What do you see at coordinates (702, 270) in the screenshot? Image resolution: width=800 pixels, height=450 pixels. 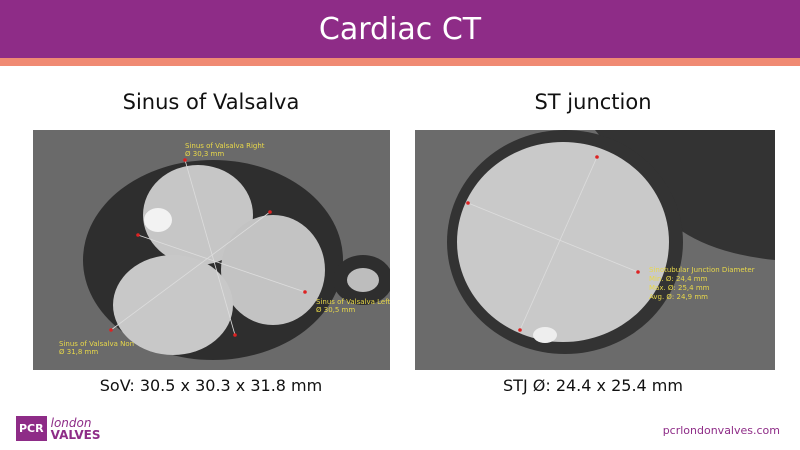 I see `annotation: Sinotubular Junction Diameter` at bounding box center [702, 270].